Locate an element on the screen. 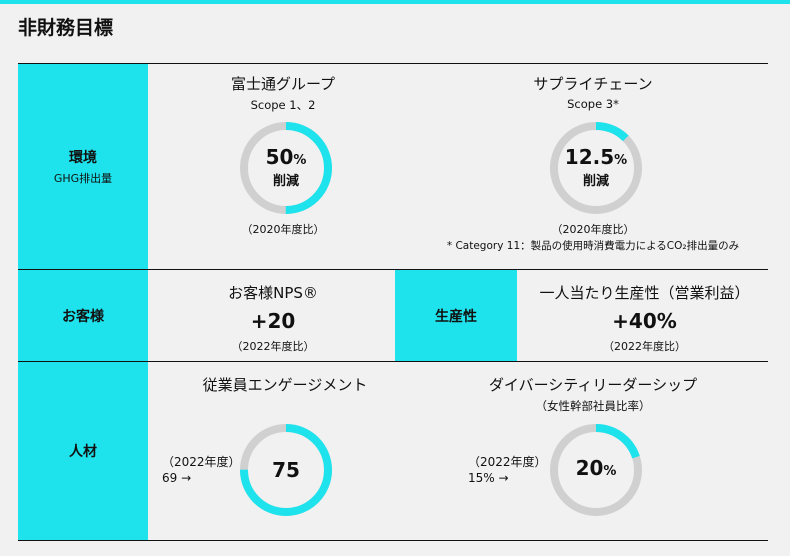 The width and height of the screenshot is (790, 556). env-supply-scope: Scope 3* is located at coordinates (593, 104).